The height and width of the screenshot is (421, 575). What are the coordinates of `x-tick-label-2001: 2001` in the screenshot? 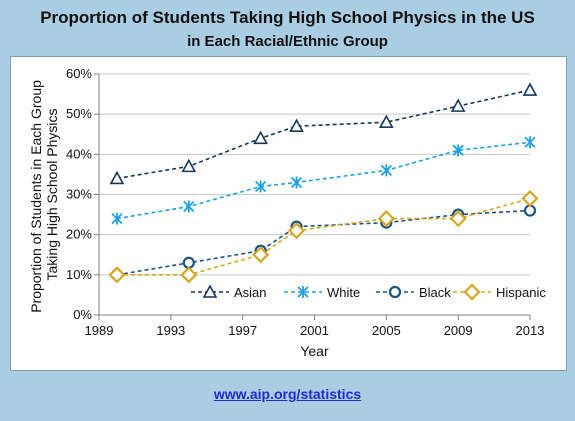 It's located at (314, 330).